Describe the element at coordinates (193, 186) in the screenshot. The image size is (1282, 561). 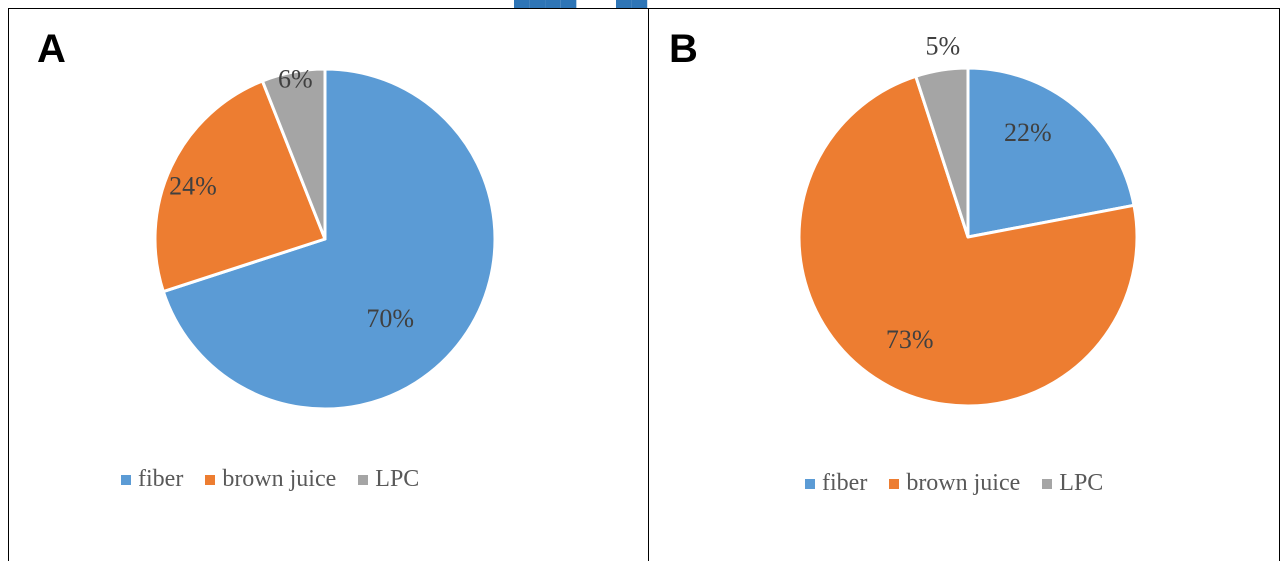
I see `data-label-brown-juice: 24%` at that location.